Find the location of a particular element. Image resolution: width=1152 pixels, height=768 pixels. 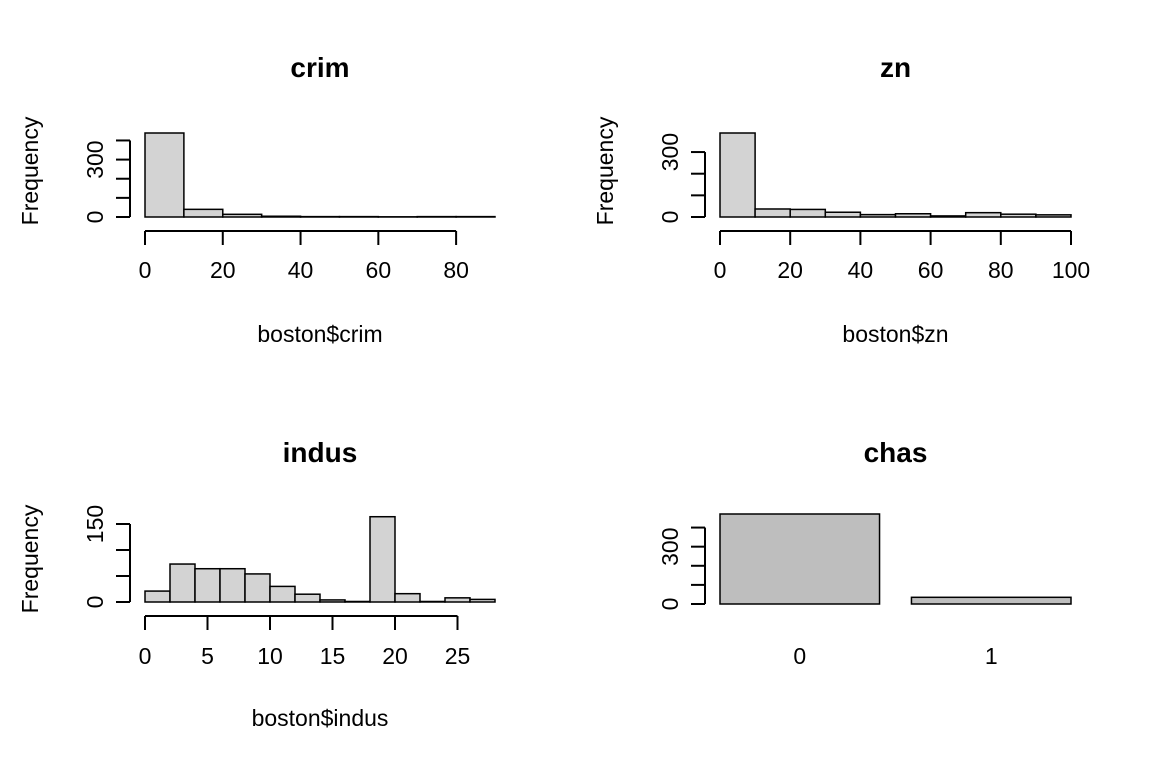

panel-title: crim is located at coordinates (319, 67).